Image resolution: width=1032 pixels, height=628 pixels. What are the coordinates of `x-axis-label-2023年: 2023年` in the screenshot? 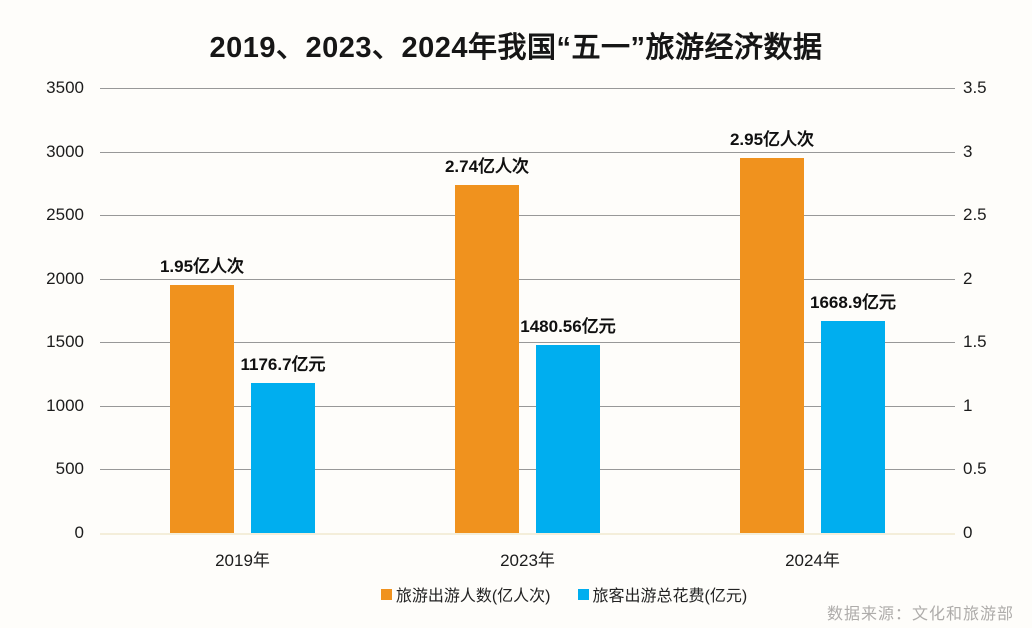 It's located at (527, 560).